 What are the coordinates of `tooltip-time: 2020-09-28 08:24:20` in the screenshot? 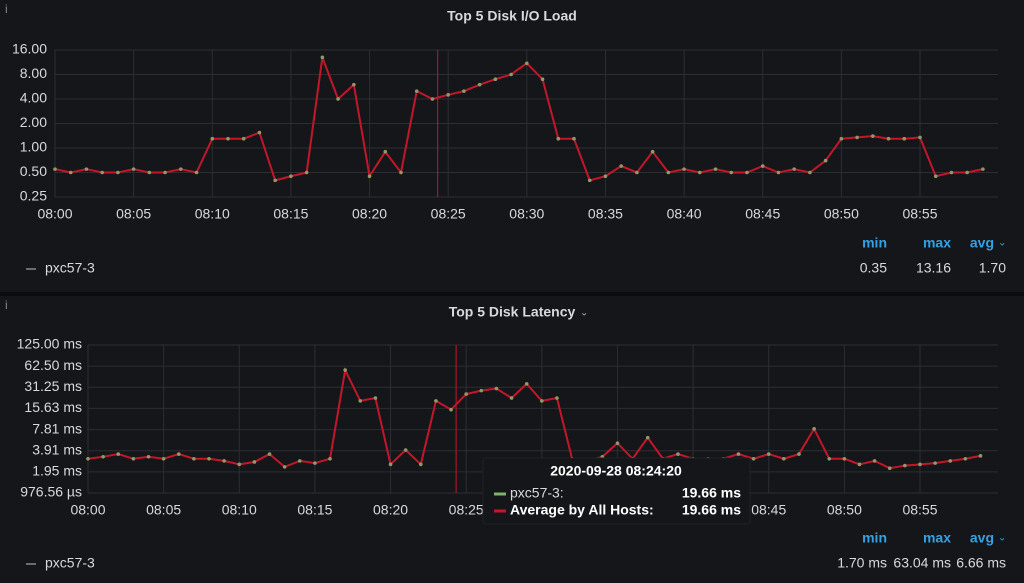 It's located at (616, 471).